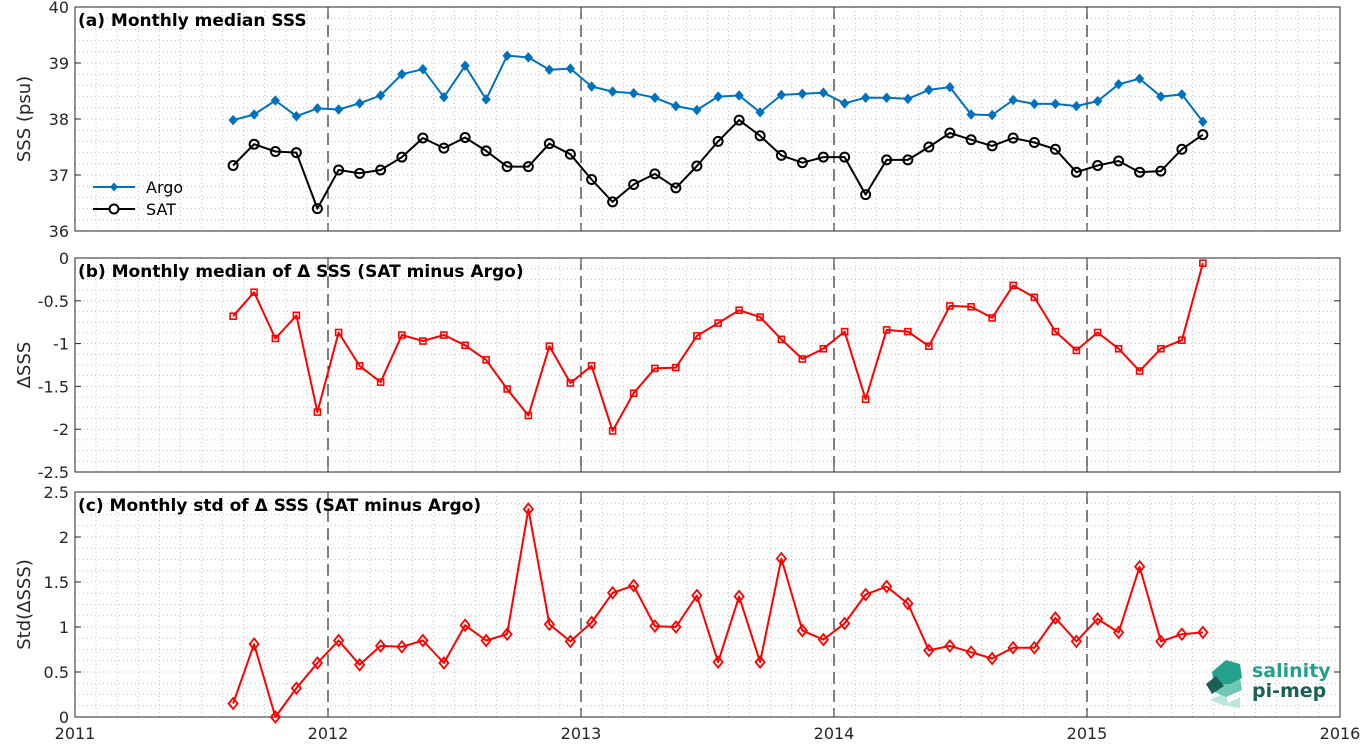 The height and width of the screenshot is (745, 1364). What do you see at coordinates (328, 733) in the screenshot?
I see `x-tick-label: 2012` at bounding box center [328, 733].